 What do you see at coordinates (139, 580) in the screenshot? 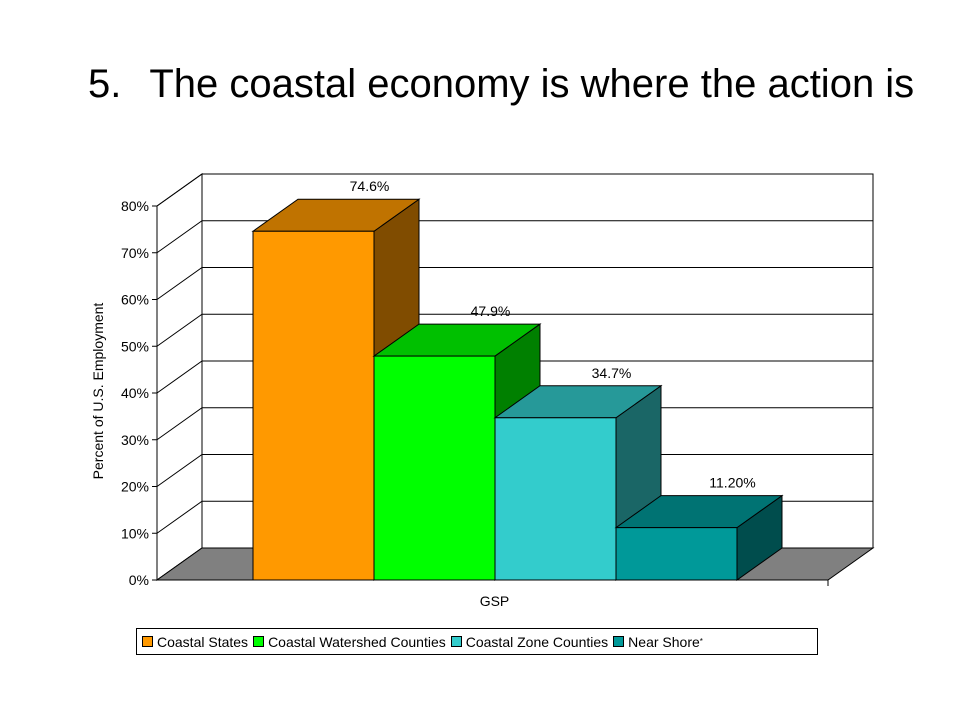
I see `y-tick-label: 0%` at bounding box center [139, 580].